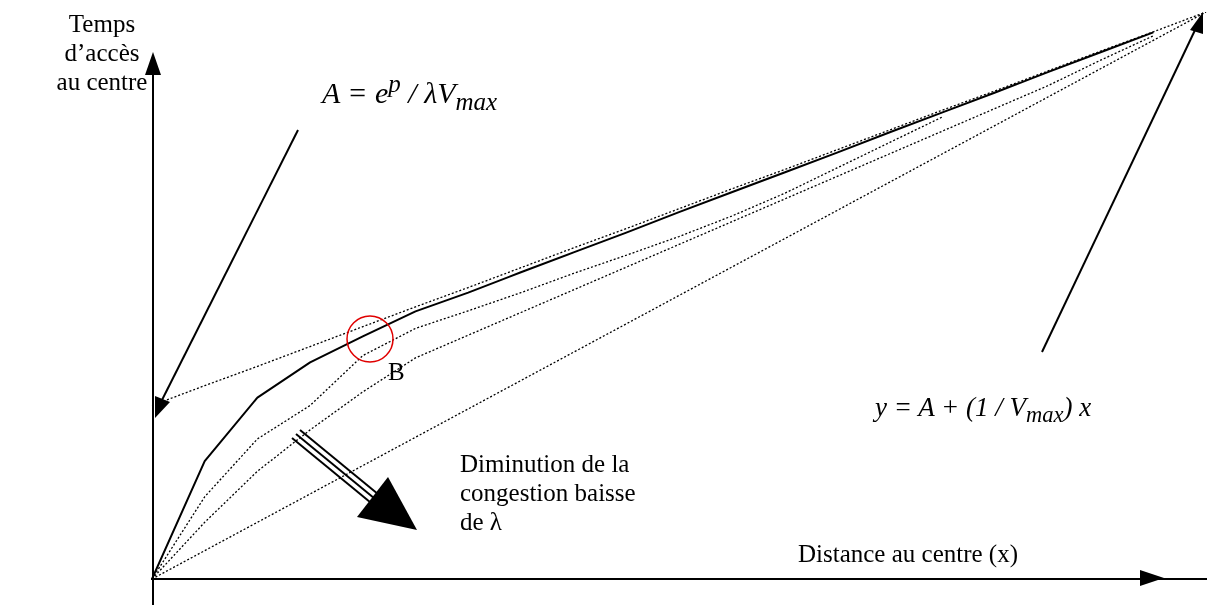  I want to click on annotation: B, so click(396, 372).